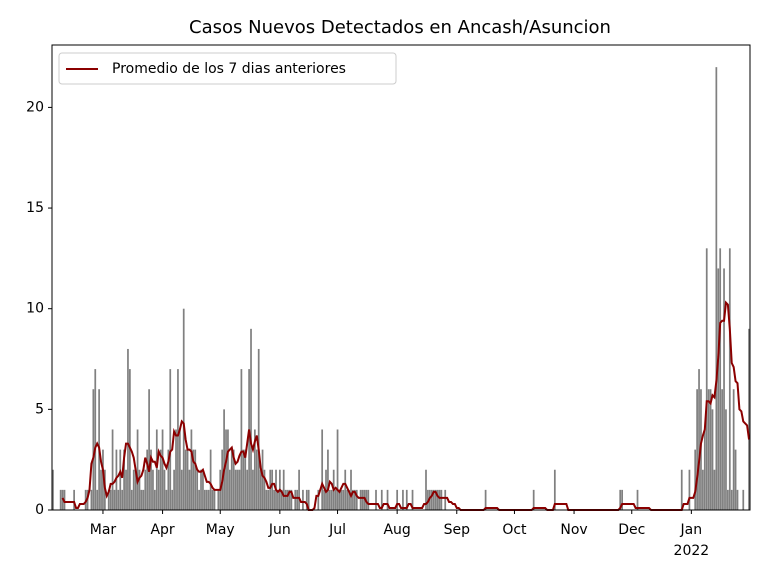 The height and width of the screenshot is (576, 768). Describe the element at coordinates (39, 409) in the screenshot. I see `y-tick-label: 5` at that location.